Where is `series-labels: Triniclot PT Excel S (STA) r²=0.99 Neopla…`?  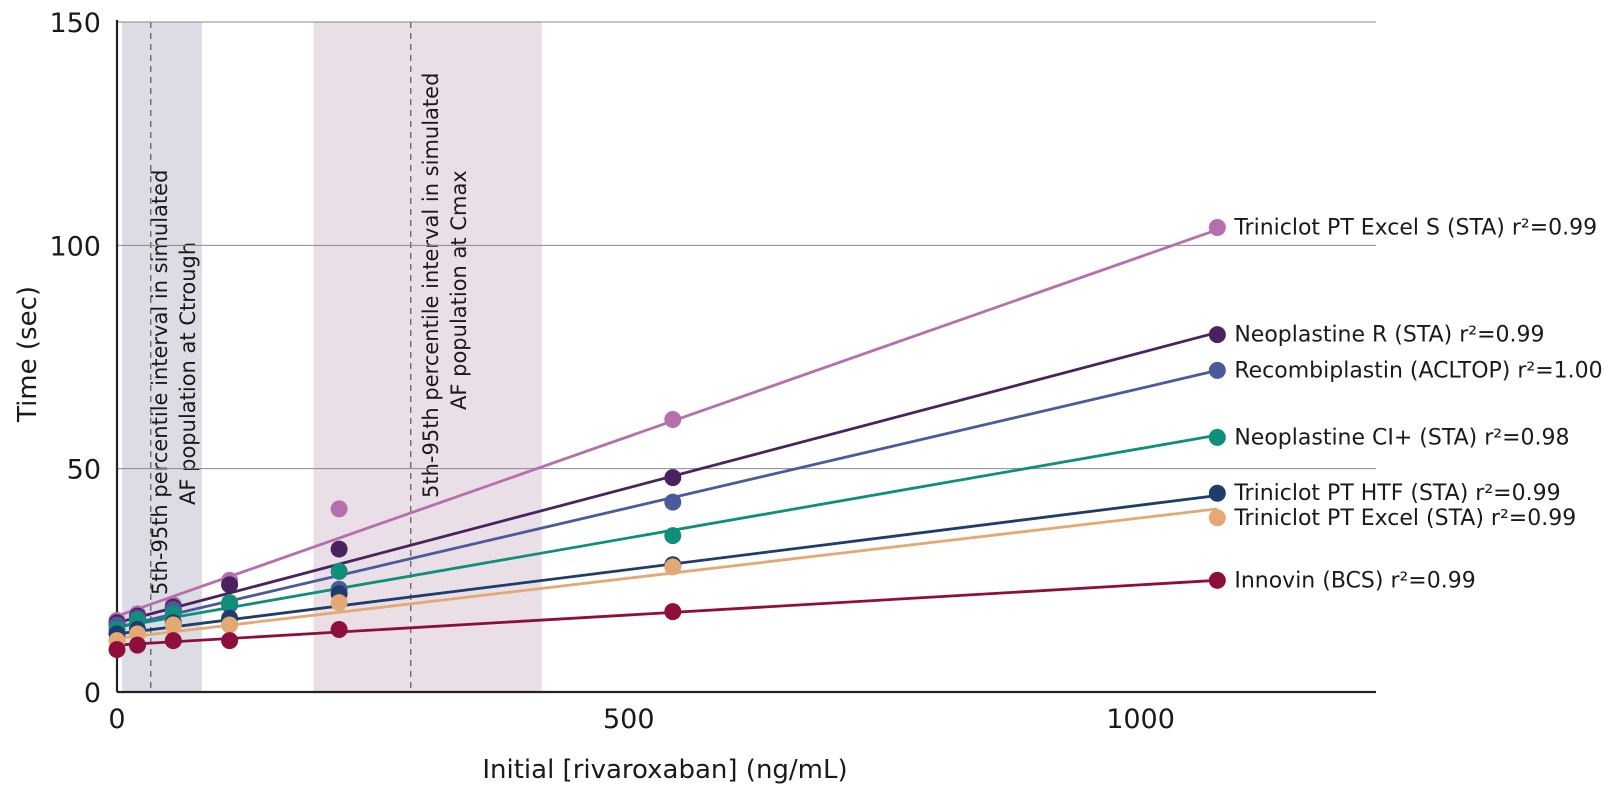 series-labels: Triniclot PT Excel S (STA) r²=0.99 Neopla… is located at coordinates (1417, 404).